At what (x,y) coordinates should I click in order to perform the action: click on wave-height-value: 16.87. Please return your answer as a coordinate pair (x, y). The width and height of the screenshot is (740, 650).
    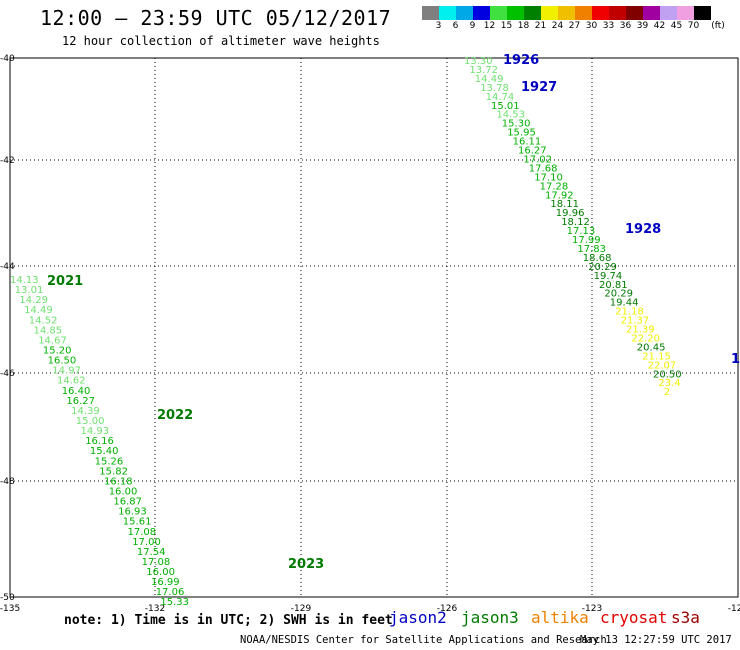
    Looking at the image, I should click on (127, 502).